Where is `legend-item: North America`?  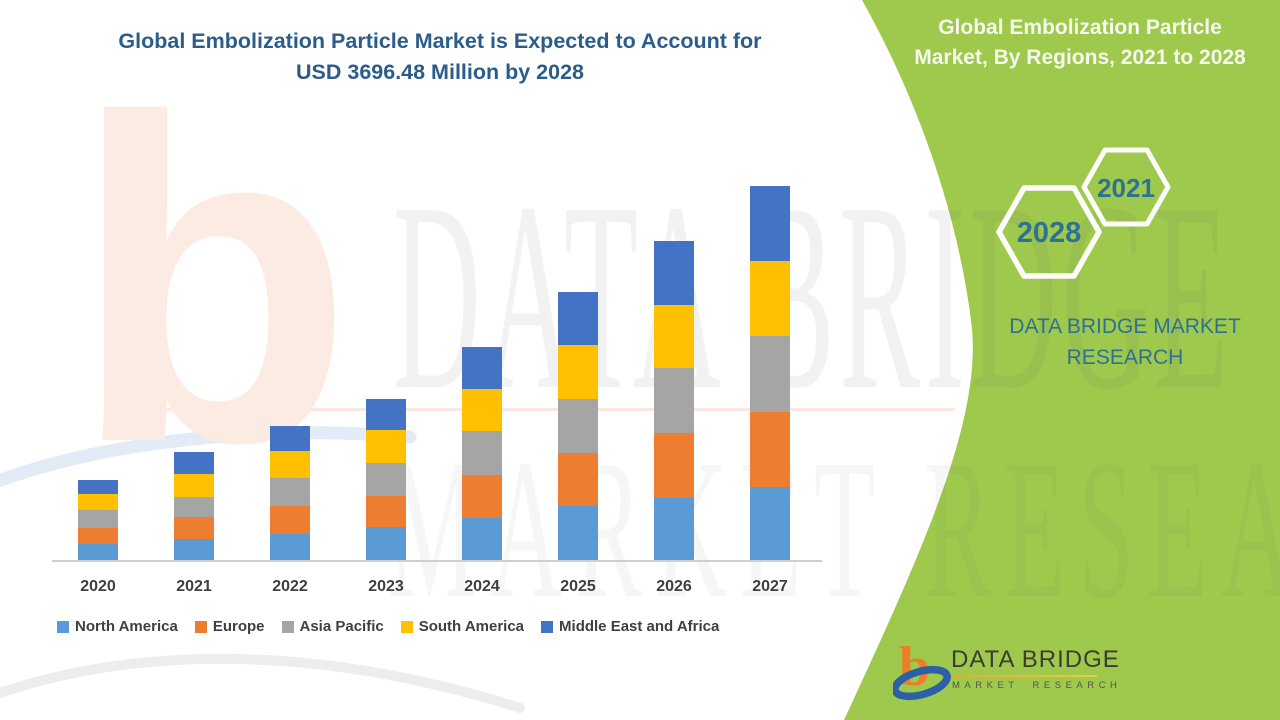 legend-item: North America is located at coordinates (117, 626).